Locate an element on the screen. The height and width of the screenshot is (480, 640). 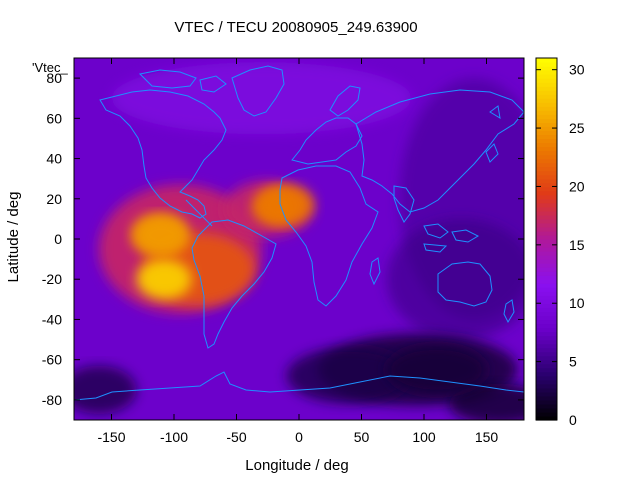
x-tick-label: 50 is located at coordinates (362, 437).